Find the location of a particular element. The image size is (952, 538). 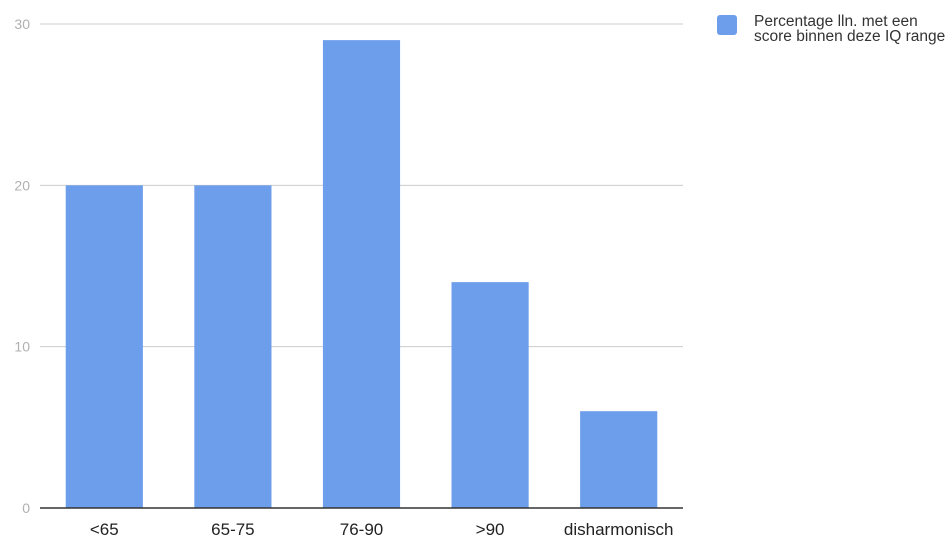

y-tick-label: 20 is located at coordinates (22, 185).